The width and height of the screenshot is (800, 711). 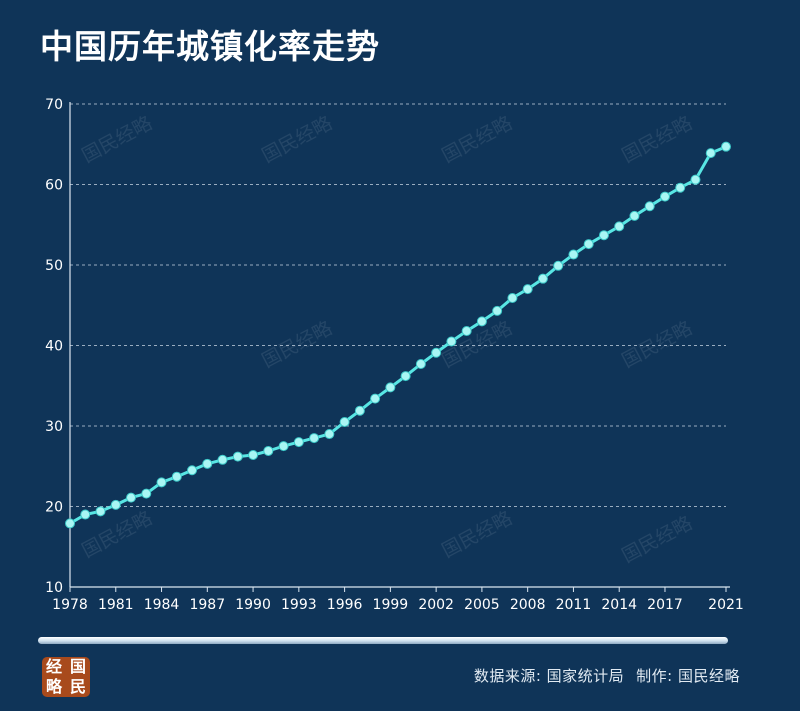 What do you see at coordinates (665, 605) in the screenshot?
I see `x-tick-label: 2017` at bounding box center [665, 605].